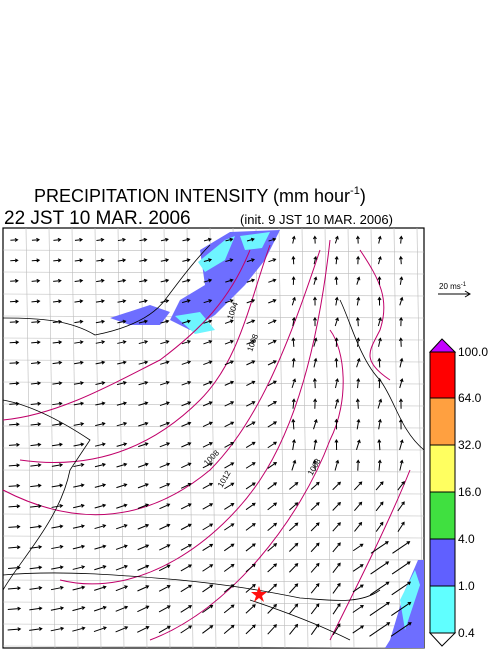 The width and height of the screenshot is (500, 650). I want to click on location-star, so click(259, 594).